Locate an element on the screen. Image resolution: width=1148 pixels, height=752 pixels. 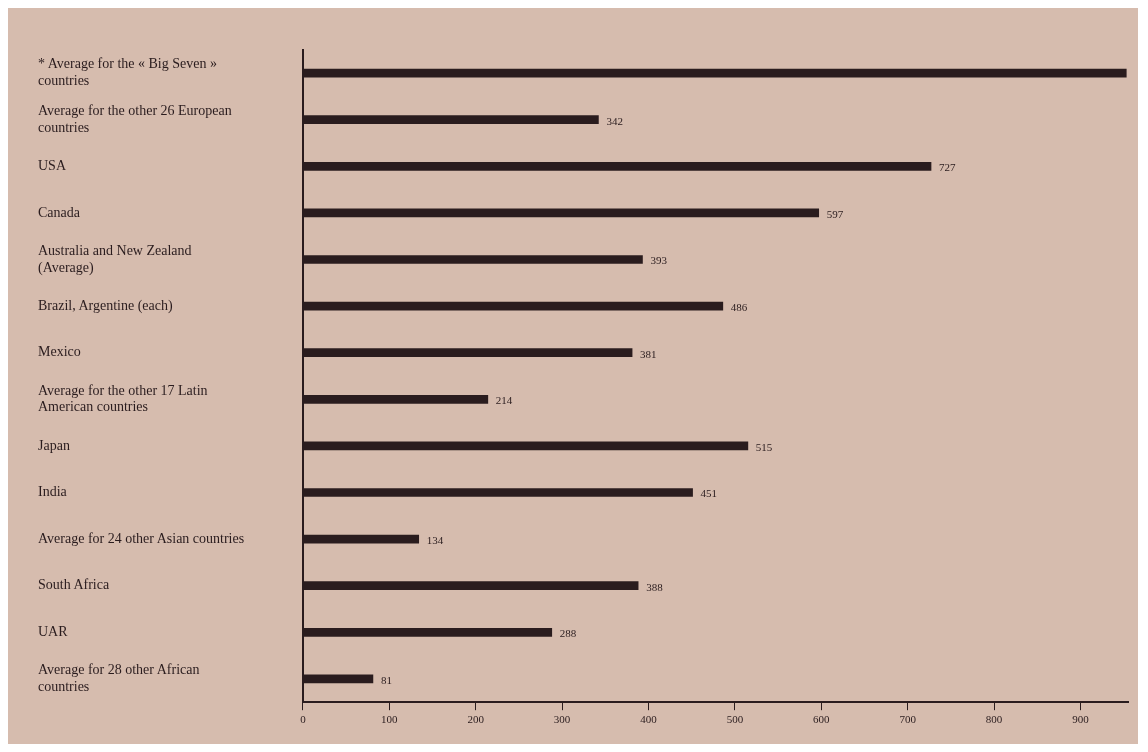
data-label: 451 is located at coordinates (709, 493).